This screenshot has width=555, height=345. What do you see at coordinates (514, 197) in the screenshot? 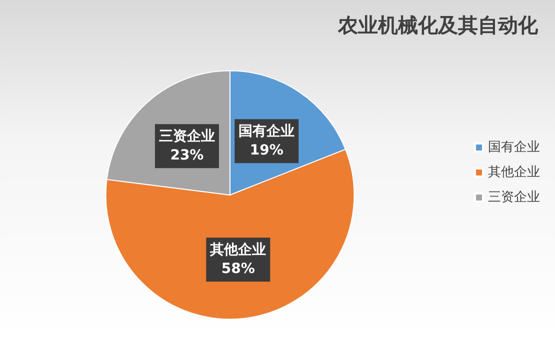
I see `legend-label: 三资企业` at bounding box center [514, 197].